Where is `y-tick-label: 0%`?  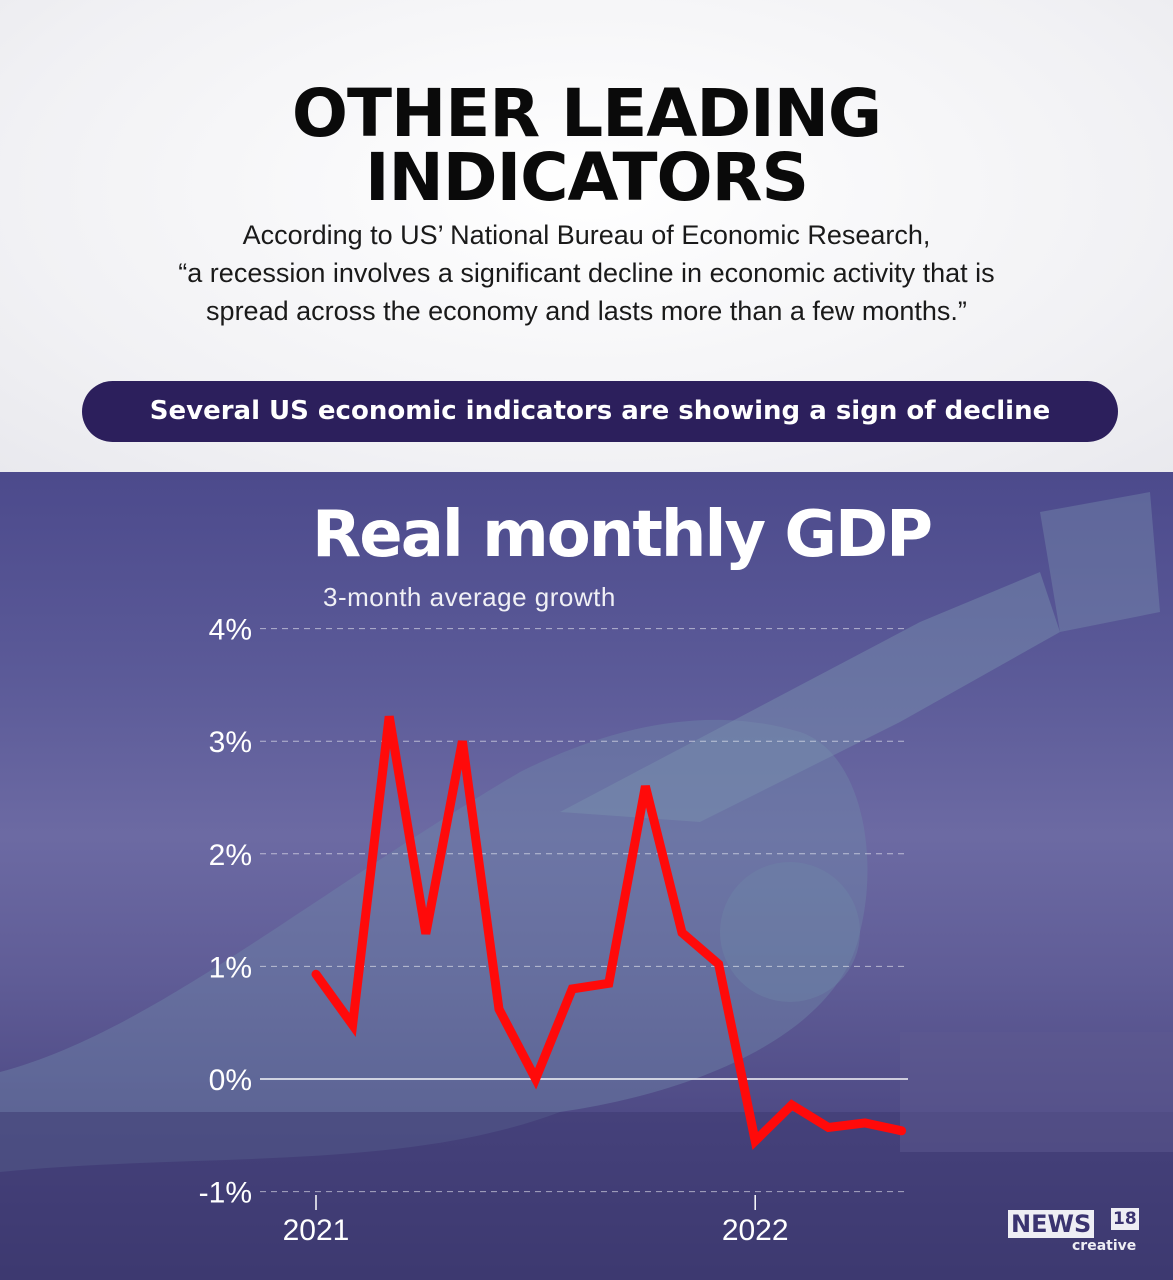
y-tick-label: 0% is located at coordinates (230, 1080).